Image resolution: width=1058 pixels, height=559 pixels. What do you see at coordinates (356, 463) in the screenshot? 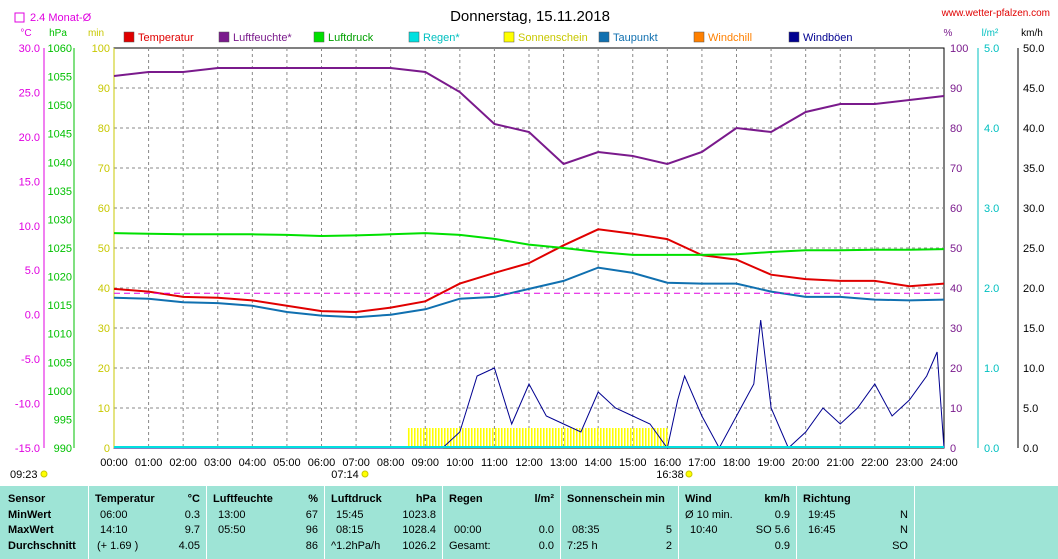
I see `x-tick-label: 07:00` at bounding box center [356, 463].